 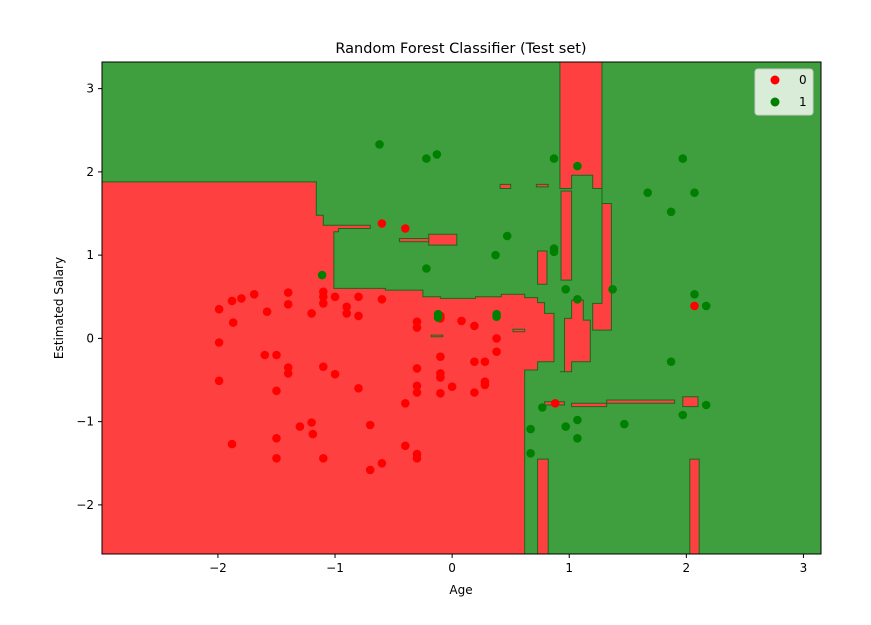 I want to click on y-tick-label: 0, so click(x=90, y=338).